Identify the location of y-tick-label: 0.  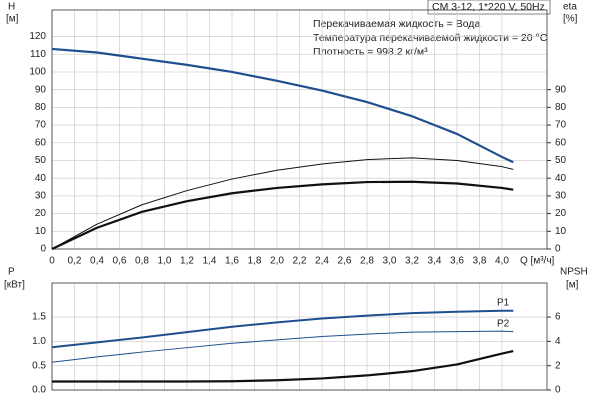
(43, 249).